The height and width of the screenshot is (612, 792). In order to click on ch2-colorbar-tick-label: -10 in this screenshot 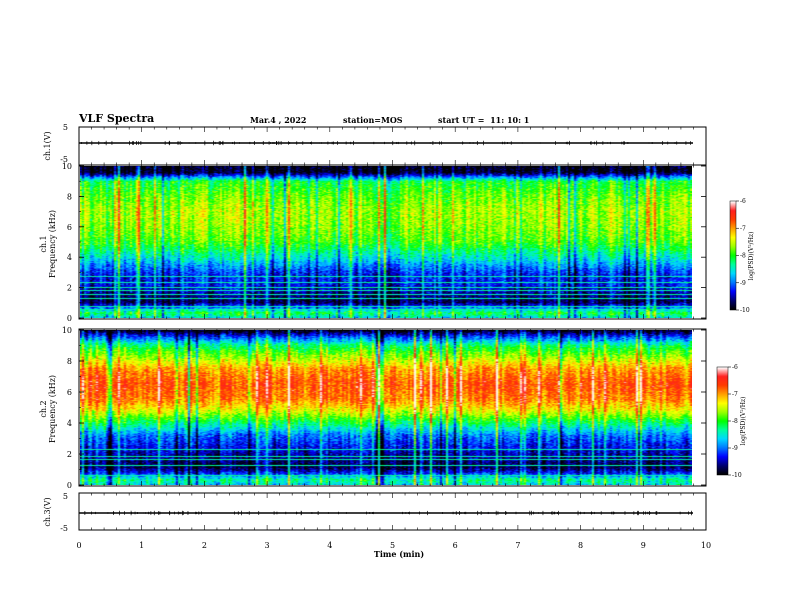, I will do `click(737, 475)`.